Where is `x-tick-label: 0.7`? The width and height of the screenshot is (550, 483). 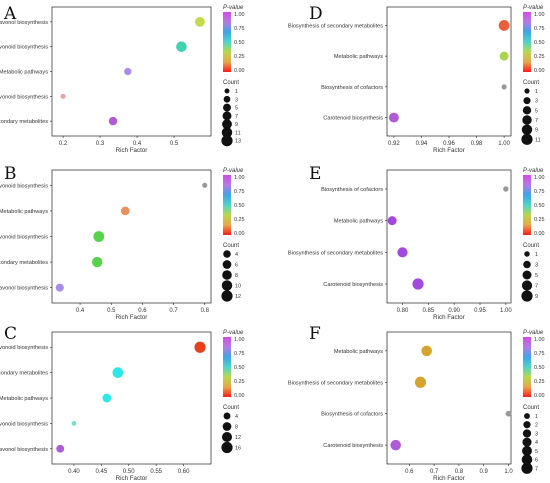
x-tick-label: 0.7 is located at coordinates (434, 472).